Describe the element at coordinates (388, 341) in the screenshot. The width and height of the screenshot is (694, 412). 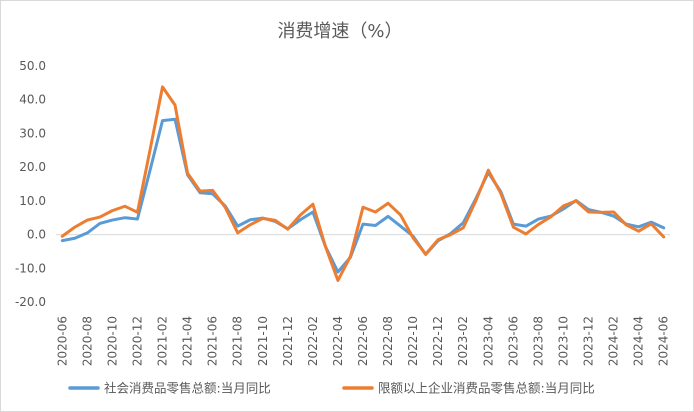
I see `x-tick-label: 2022-08` at that location.